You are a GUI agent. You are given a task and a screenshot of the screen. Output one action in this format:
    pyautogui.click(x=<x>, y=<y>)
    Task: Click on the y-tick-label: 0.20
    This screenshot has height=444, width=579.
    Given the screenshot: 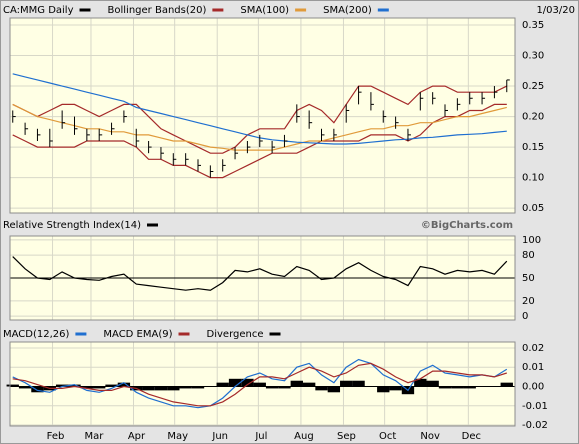 What is the action you would take?
    pyautogui.click(x=533, y=117)
    